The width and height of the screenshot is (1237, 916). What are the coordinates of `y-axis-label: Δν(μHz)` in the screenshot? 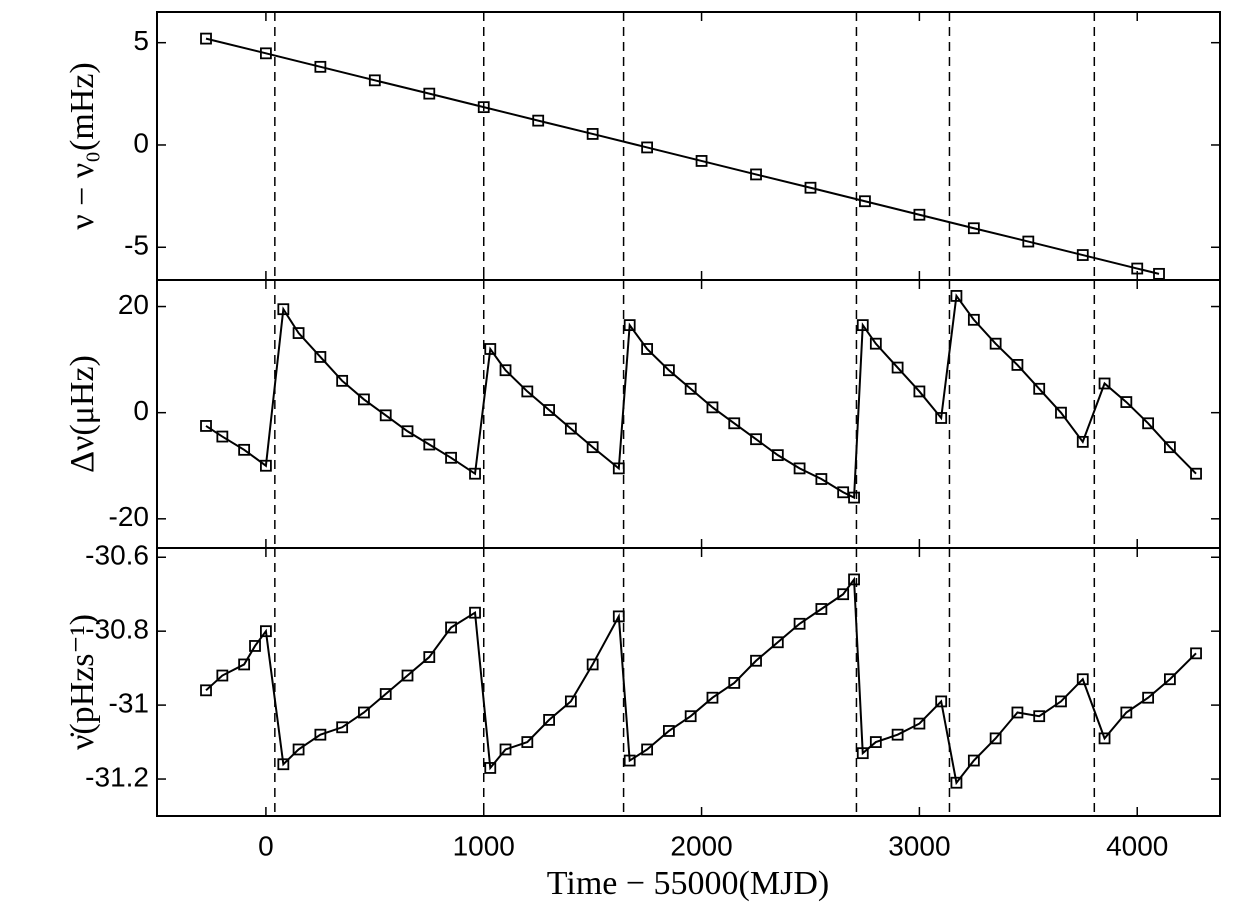 It's located at (82, 414).